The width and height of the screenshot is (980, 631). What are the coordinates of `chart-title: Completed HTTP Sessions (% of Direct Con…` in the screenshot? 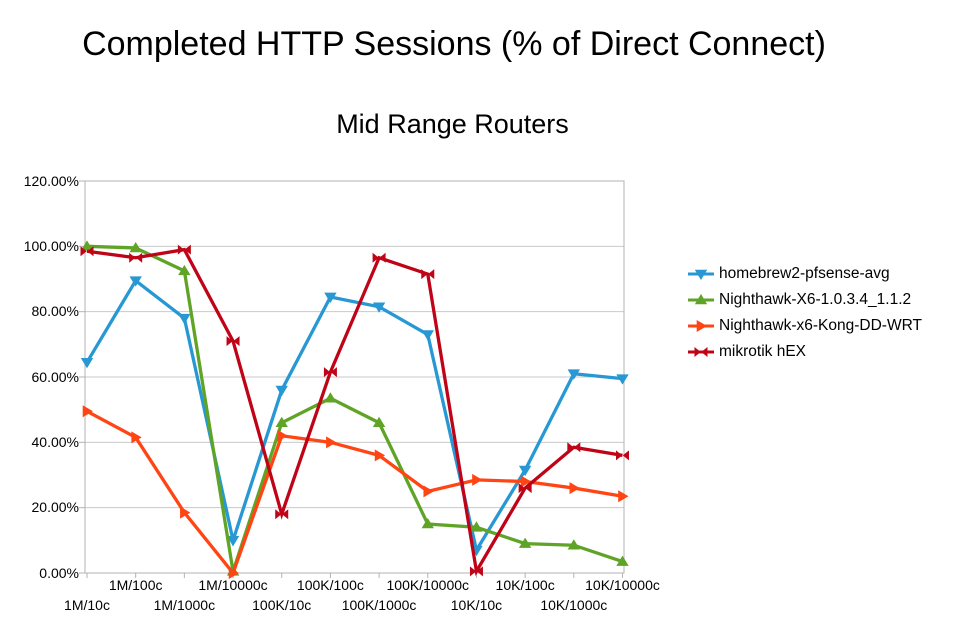 It's located at (454, 44).